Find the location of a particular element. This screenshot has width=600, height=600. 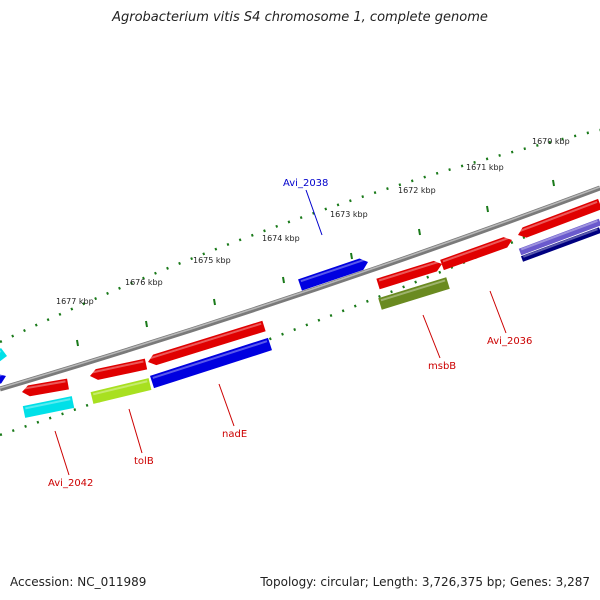

kbp-label: 1676 kbp is located at coordinates (144, 282).